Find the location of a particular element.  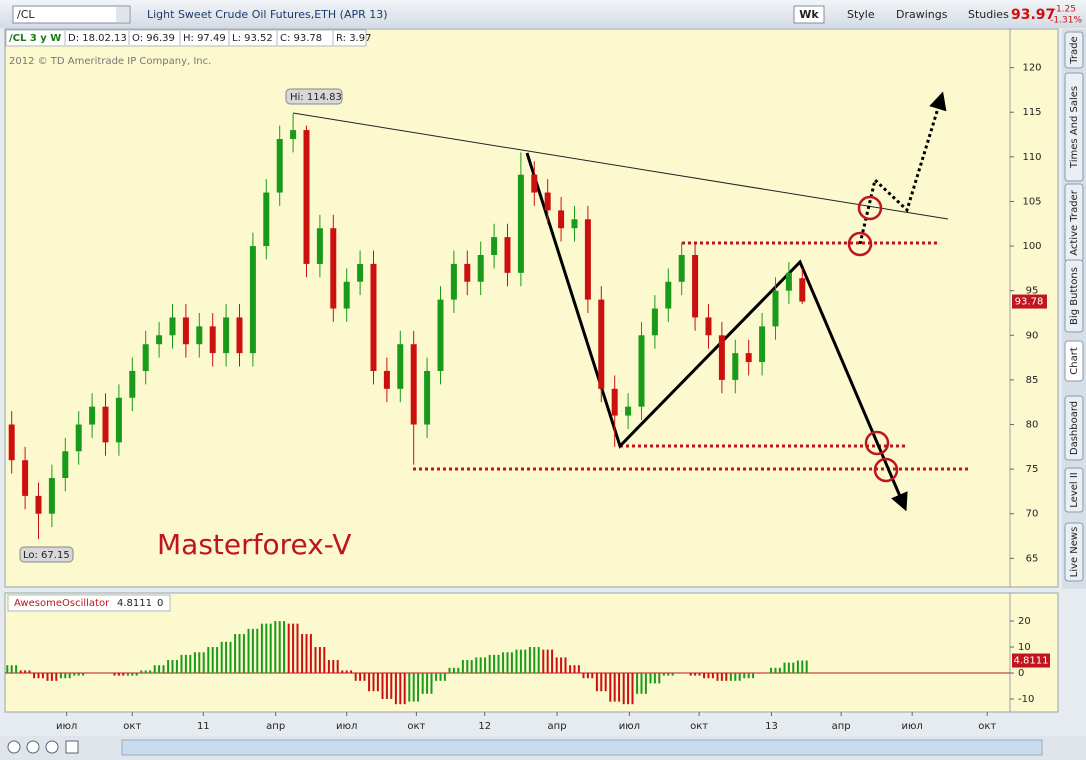

trend-line is located at coordinates (620, 166).